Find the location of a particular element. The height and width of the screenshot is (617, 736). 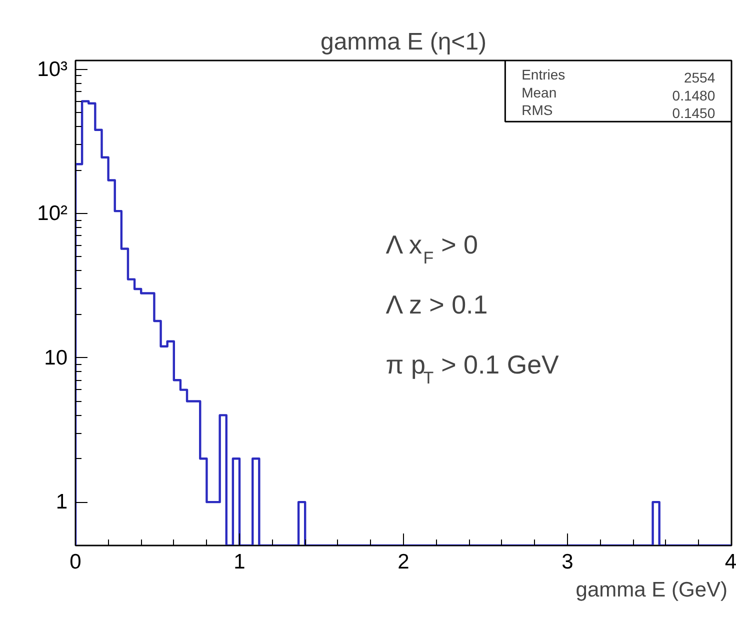

x-axis-title: gamma E (GeV) is located at coordinates (652, 590).